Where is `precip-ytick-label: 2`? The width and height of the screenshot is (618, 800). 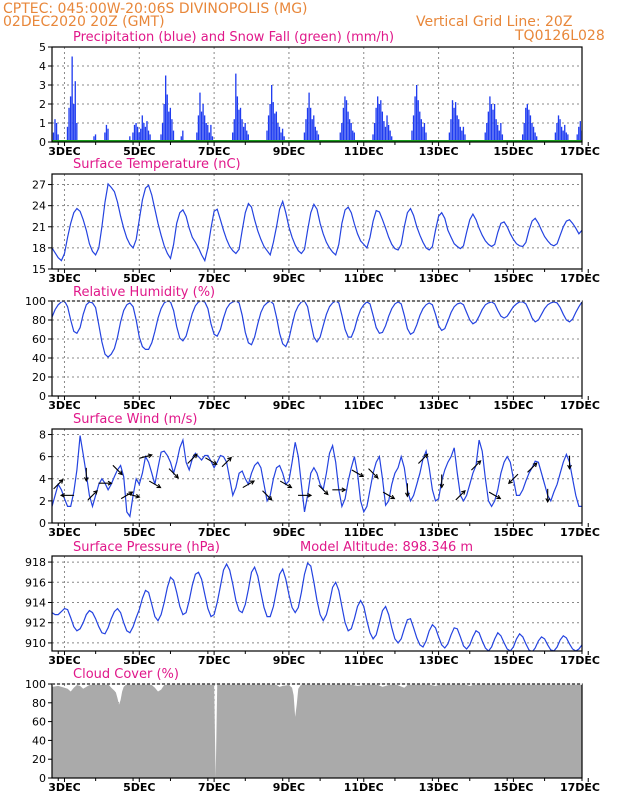 precip-ytick-label: 2 is located at coordinates (42, 104).